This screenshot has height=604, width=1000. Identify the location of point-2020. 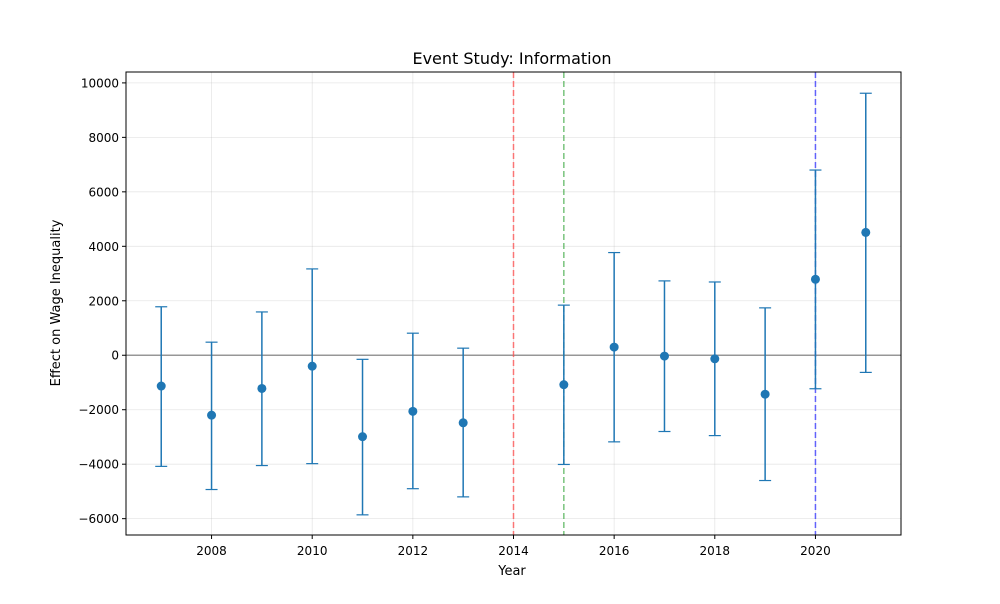
(815, 279).